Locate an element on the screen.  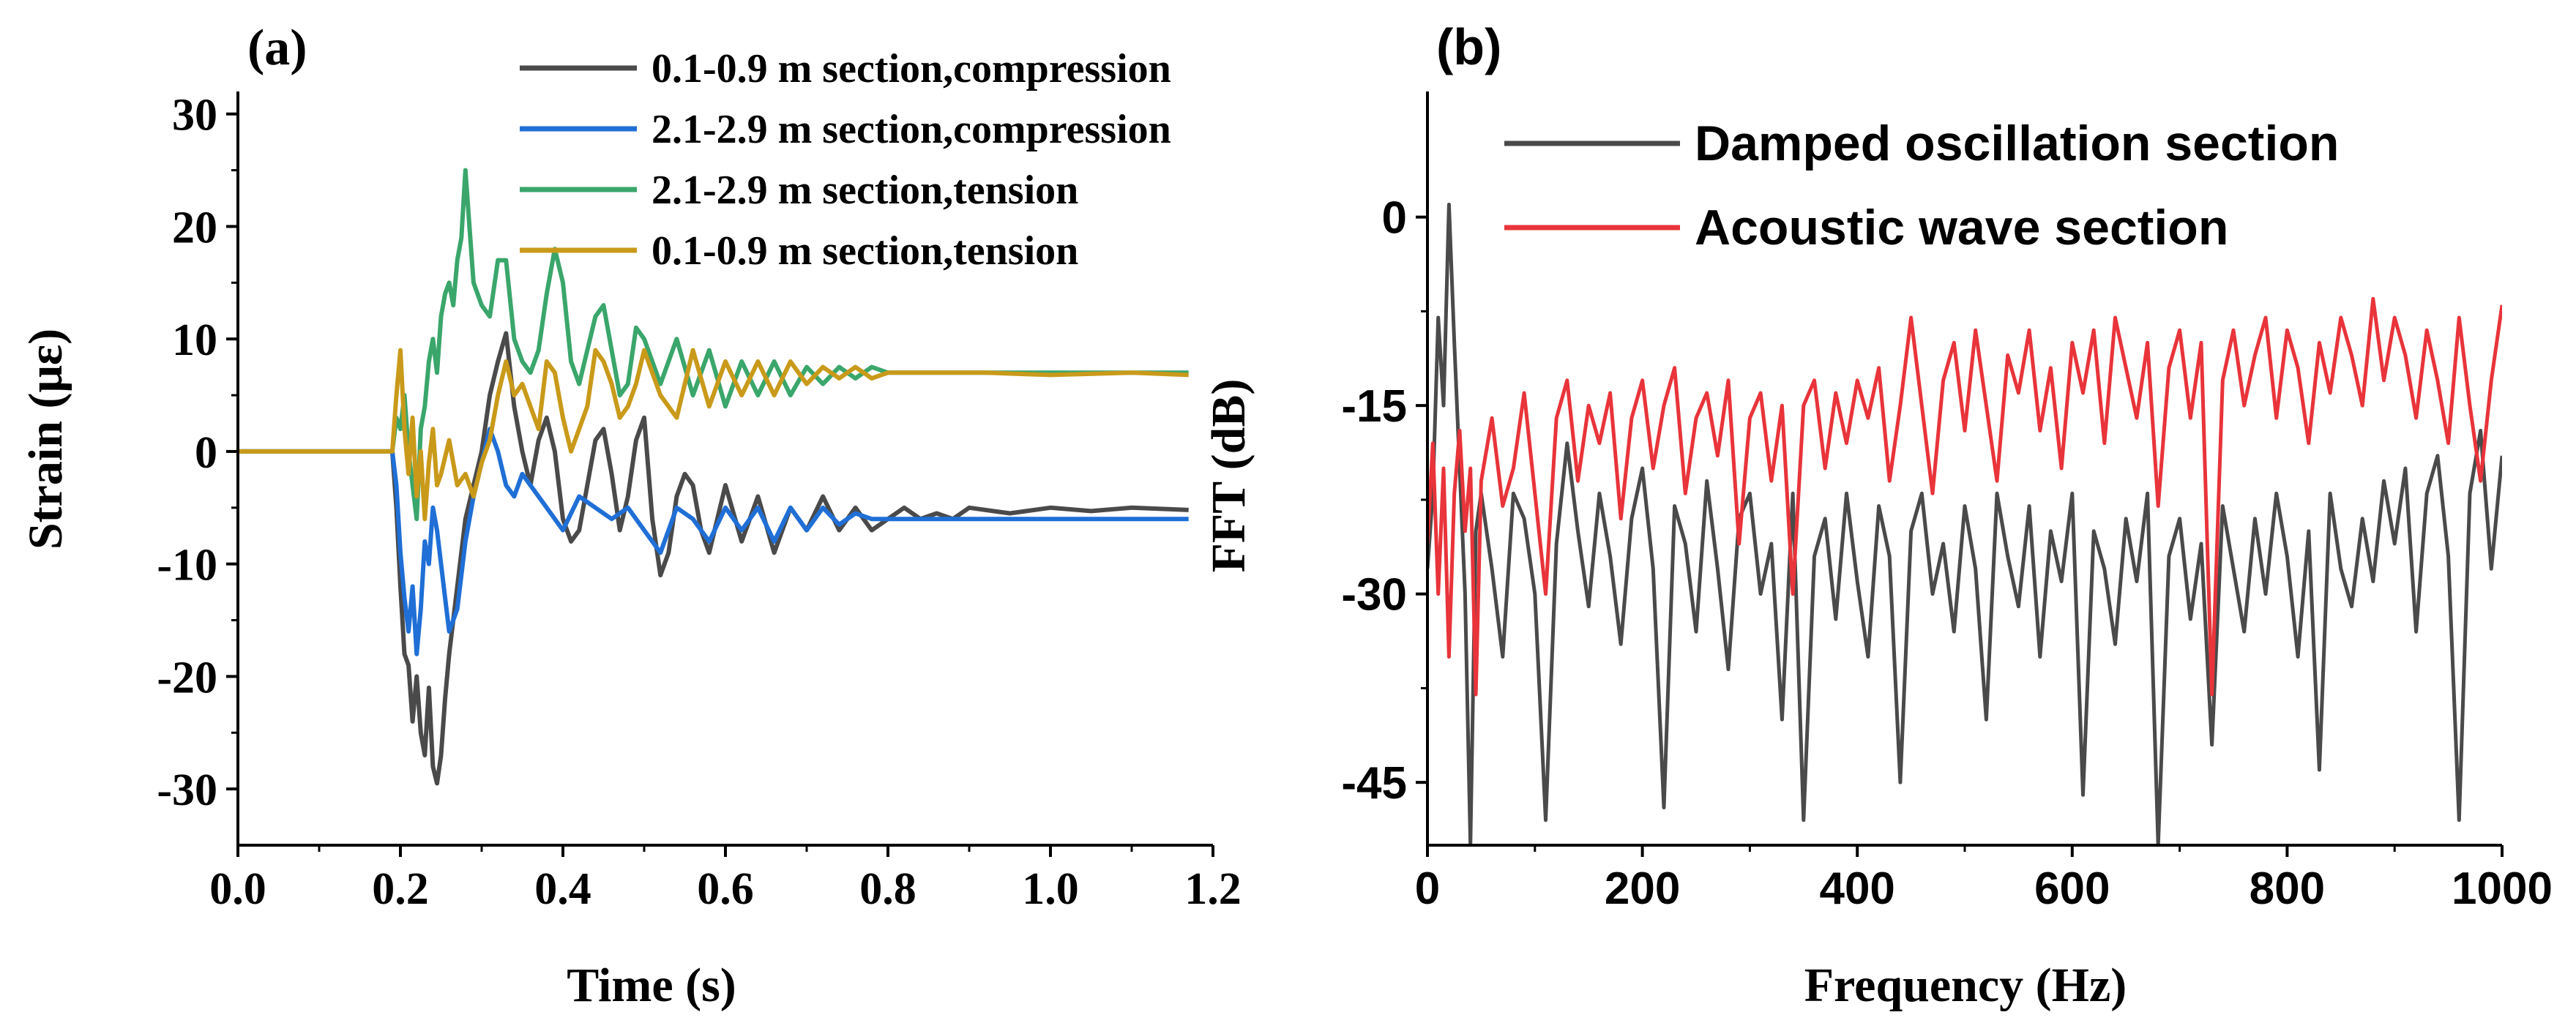
legend-label-3: 2.1-2.9 m section,tension is located at coordinates (865, 190).